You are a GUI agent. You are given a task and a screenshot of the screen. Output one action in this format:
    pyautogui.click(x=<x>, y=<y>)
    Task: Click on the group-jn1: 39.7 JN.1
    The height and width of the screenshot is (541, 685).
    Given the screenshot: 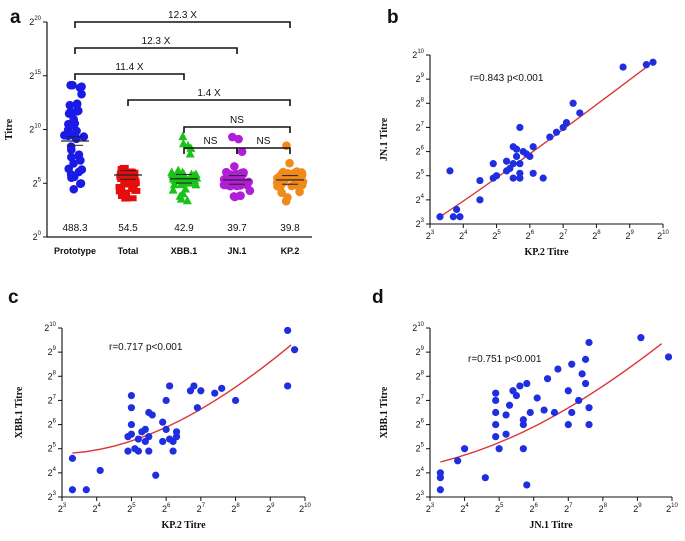 What is the action you would take?
    pyautogui.click(x=237, y=194)
    